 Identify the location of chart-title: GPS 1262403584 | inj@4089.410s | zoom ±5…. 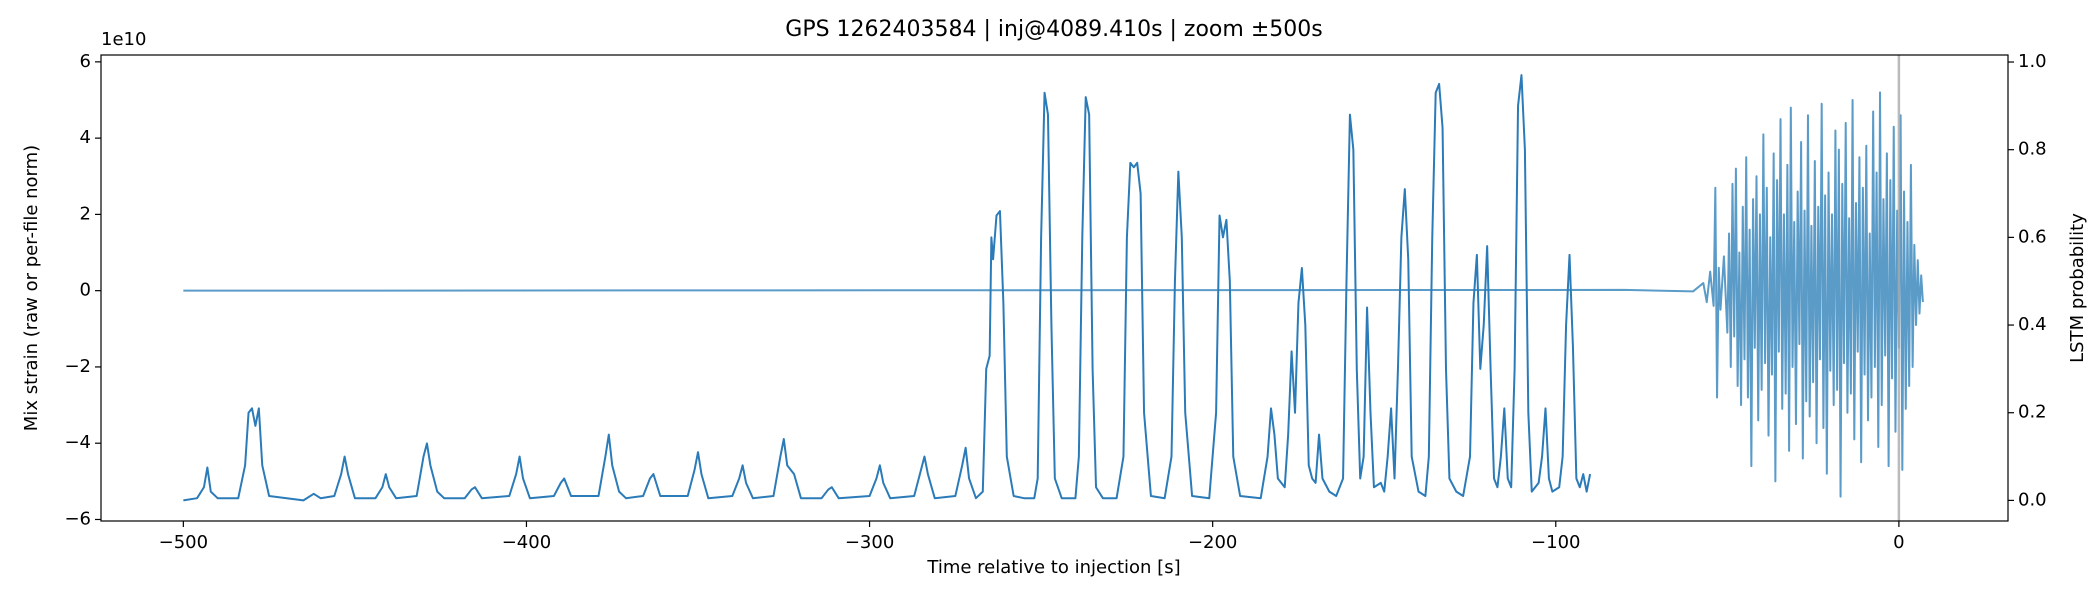
(1053, 29).